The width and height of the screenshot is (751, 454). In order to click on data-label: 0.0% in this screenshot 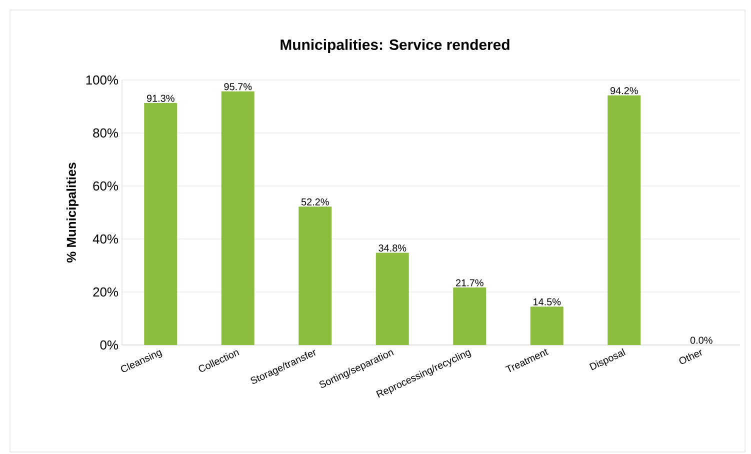, I will do `click(701, 340)`.